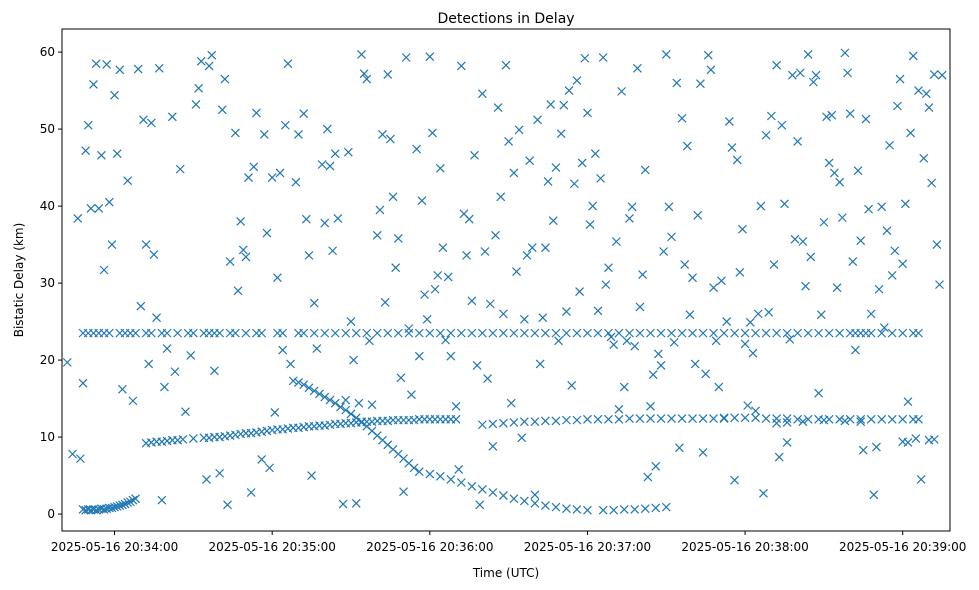 The height and width of the screenshot is (590, 979). I want to click on x-axis-label: Time (UTC), so click(505, 573).